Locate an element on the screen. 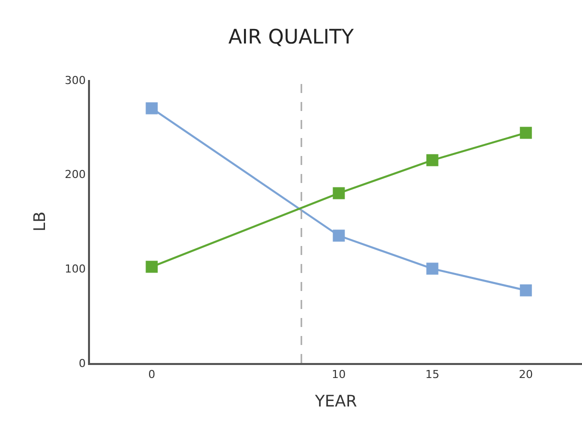 This screenshot has height=423, width=582. y-axis-title: LB is located at coordinates (40, 222).